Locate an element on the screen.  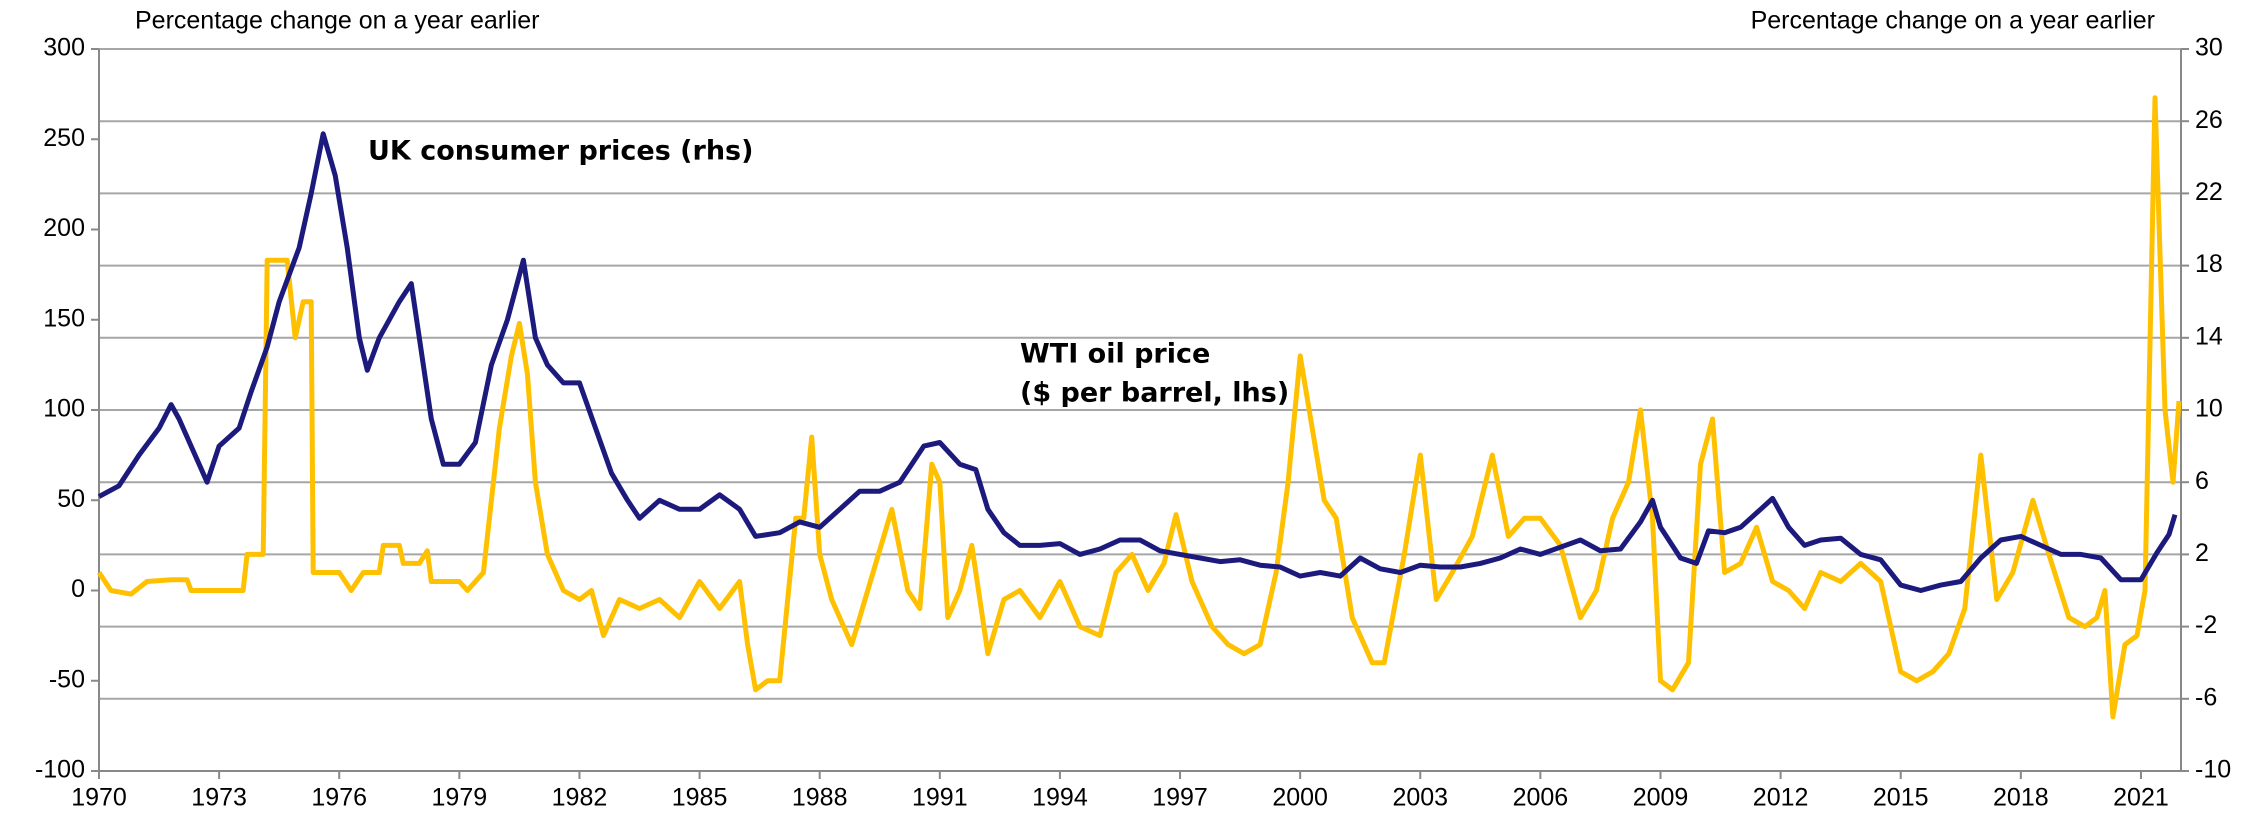
y-tick-label: 0 is located at coordinates (78, 589).